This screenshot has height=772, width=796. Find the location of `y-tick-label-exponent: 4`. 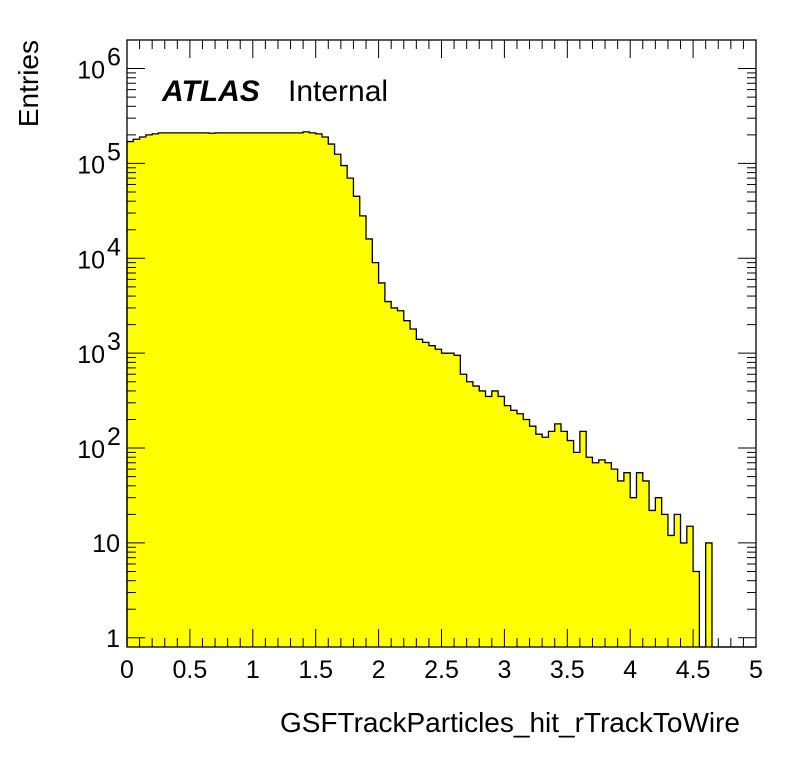

y-tick-label-exponent: 4 is located at coordinates (114, 247).